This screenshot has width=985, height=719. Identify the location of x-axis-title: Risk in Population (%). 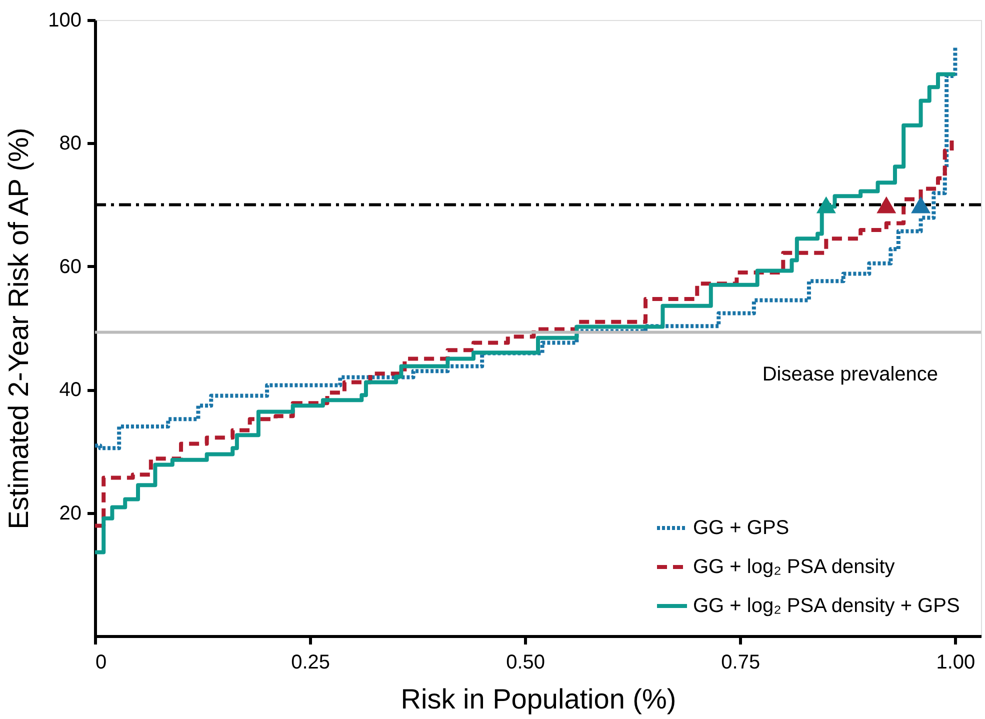
(538, 699).